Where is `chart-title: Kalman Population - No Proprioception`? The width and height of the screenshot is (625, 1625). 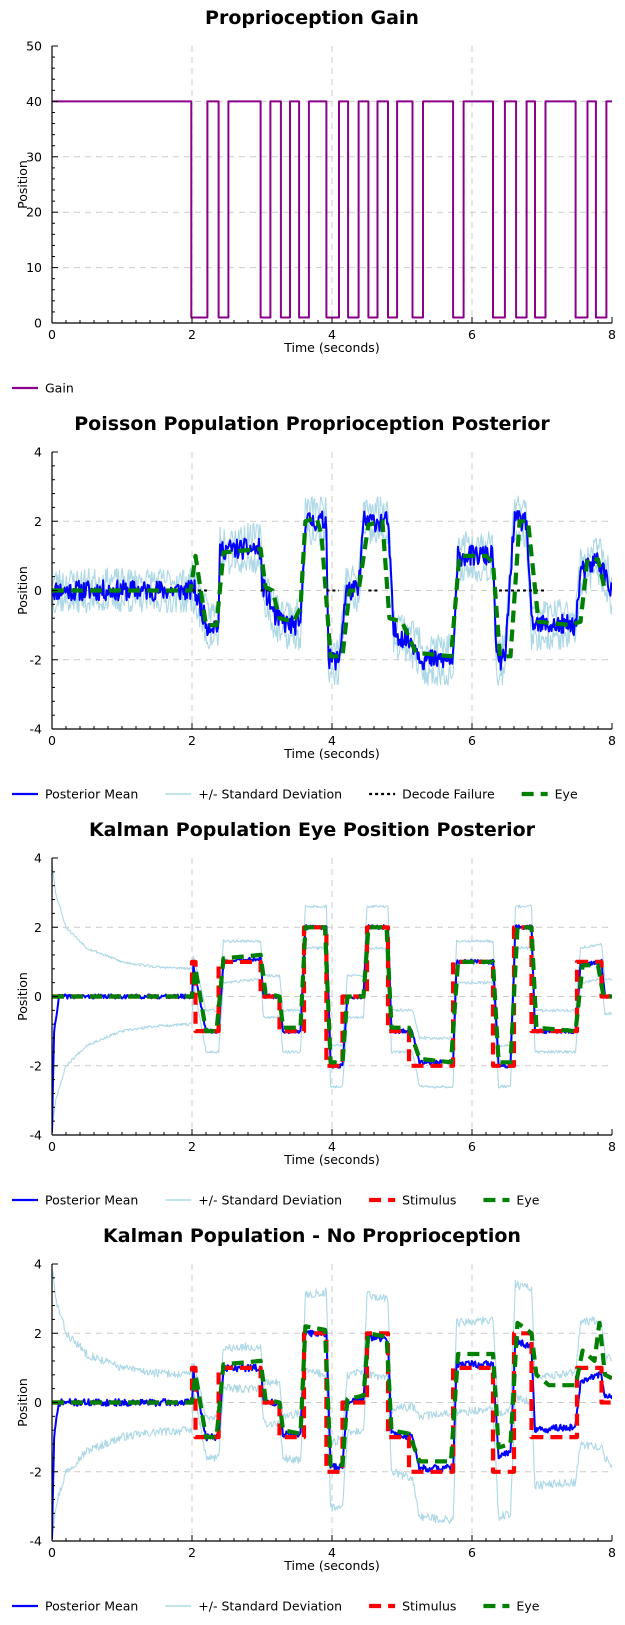
chart-title: Kalman Population - No Proprioception is located at coordinates (312, 1236).